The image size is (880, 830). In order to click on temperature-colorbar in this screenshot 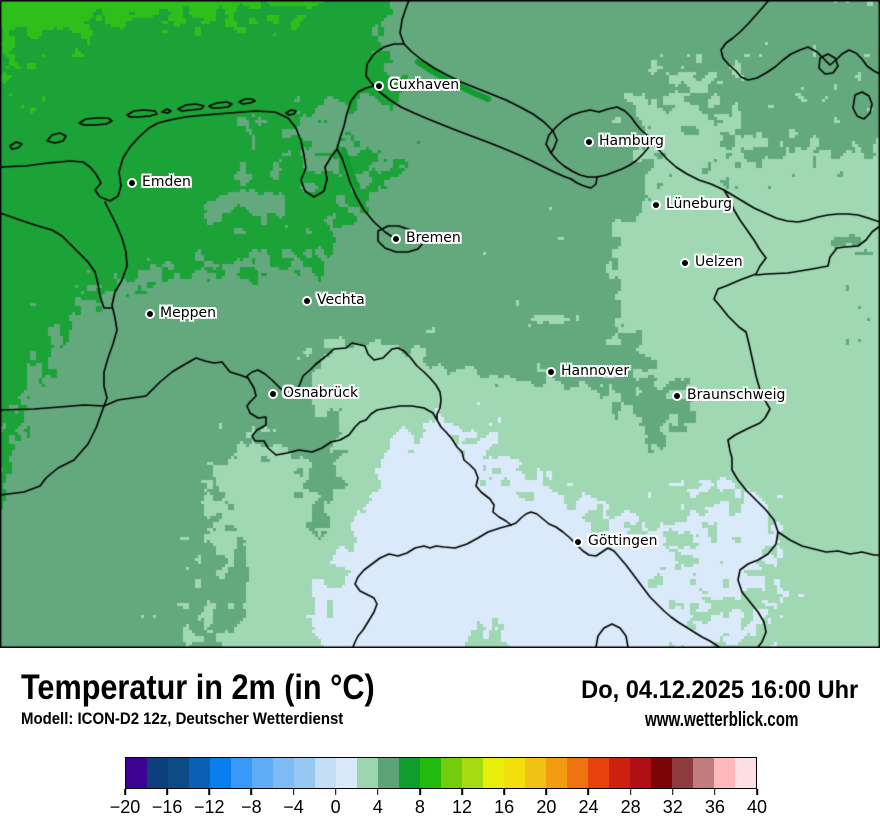, I will do `click(441, 773)`.